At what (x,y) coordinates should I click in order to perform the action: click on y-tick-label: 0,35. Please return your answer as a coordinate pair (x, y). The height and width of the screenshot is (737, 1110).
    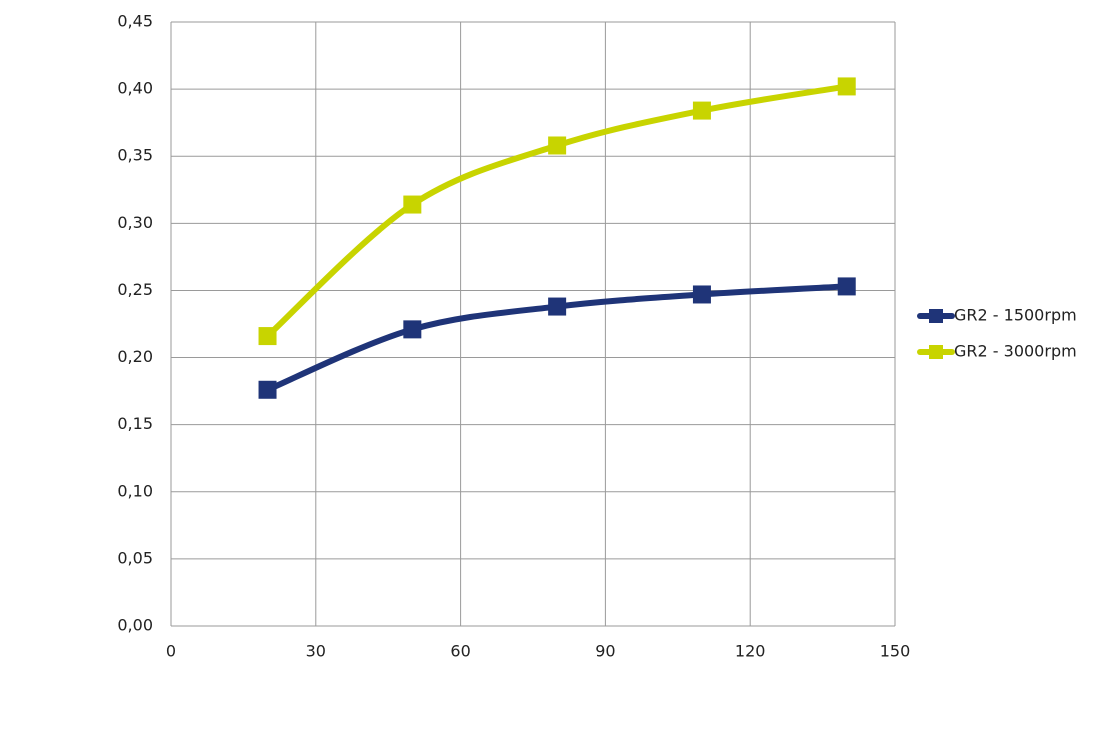
    Looking at the image, I should click on (135, 155).